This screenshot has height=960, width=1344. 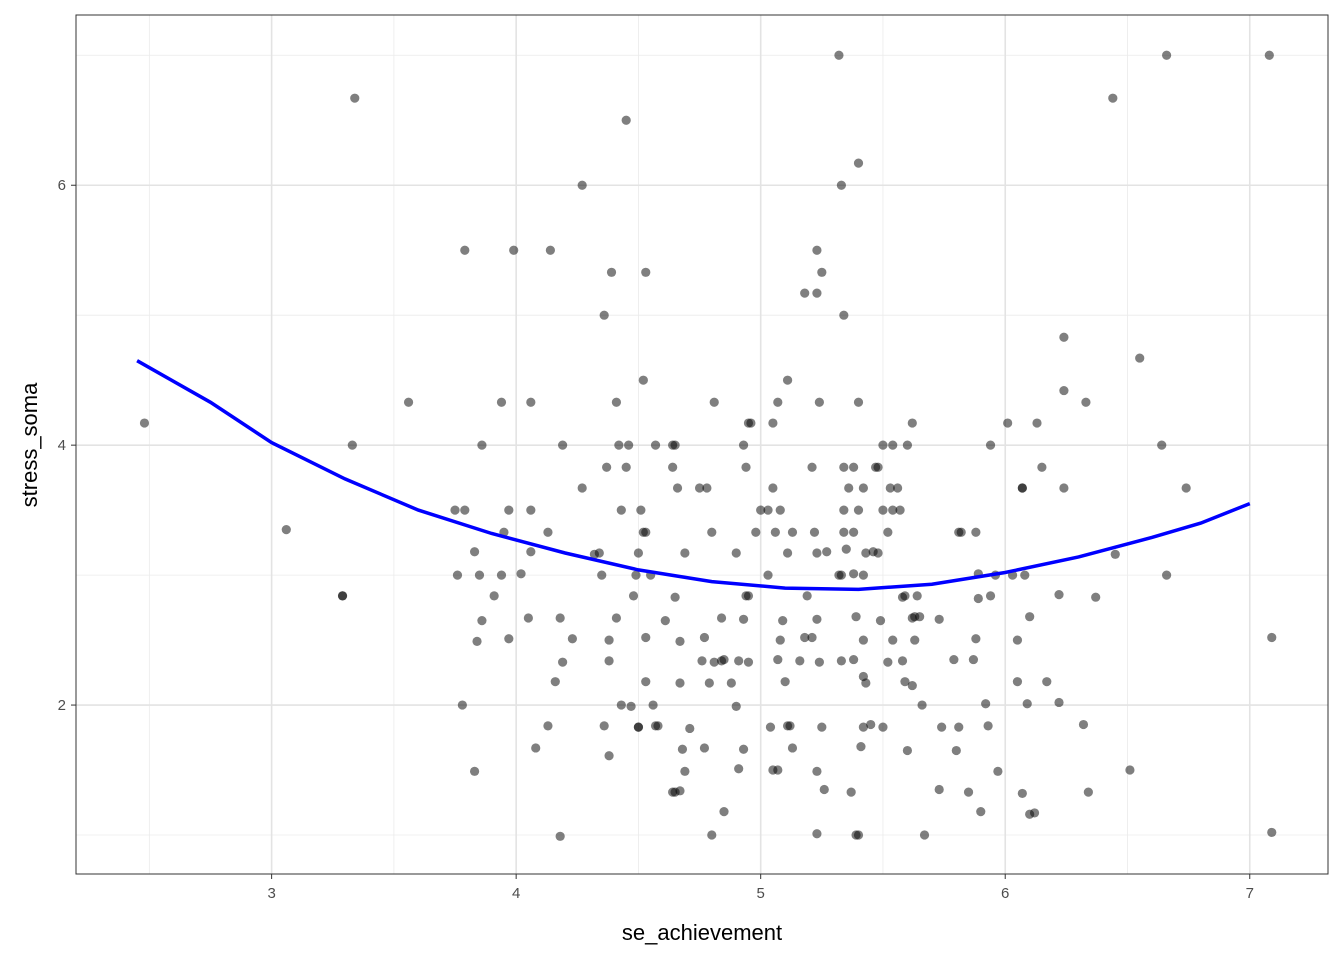 I want to click on x-tick-label: 4, so click(x=516, y=893).